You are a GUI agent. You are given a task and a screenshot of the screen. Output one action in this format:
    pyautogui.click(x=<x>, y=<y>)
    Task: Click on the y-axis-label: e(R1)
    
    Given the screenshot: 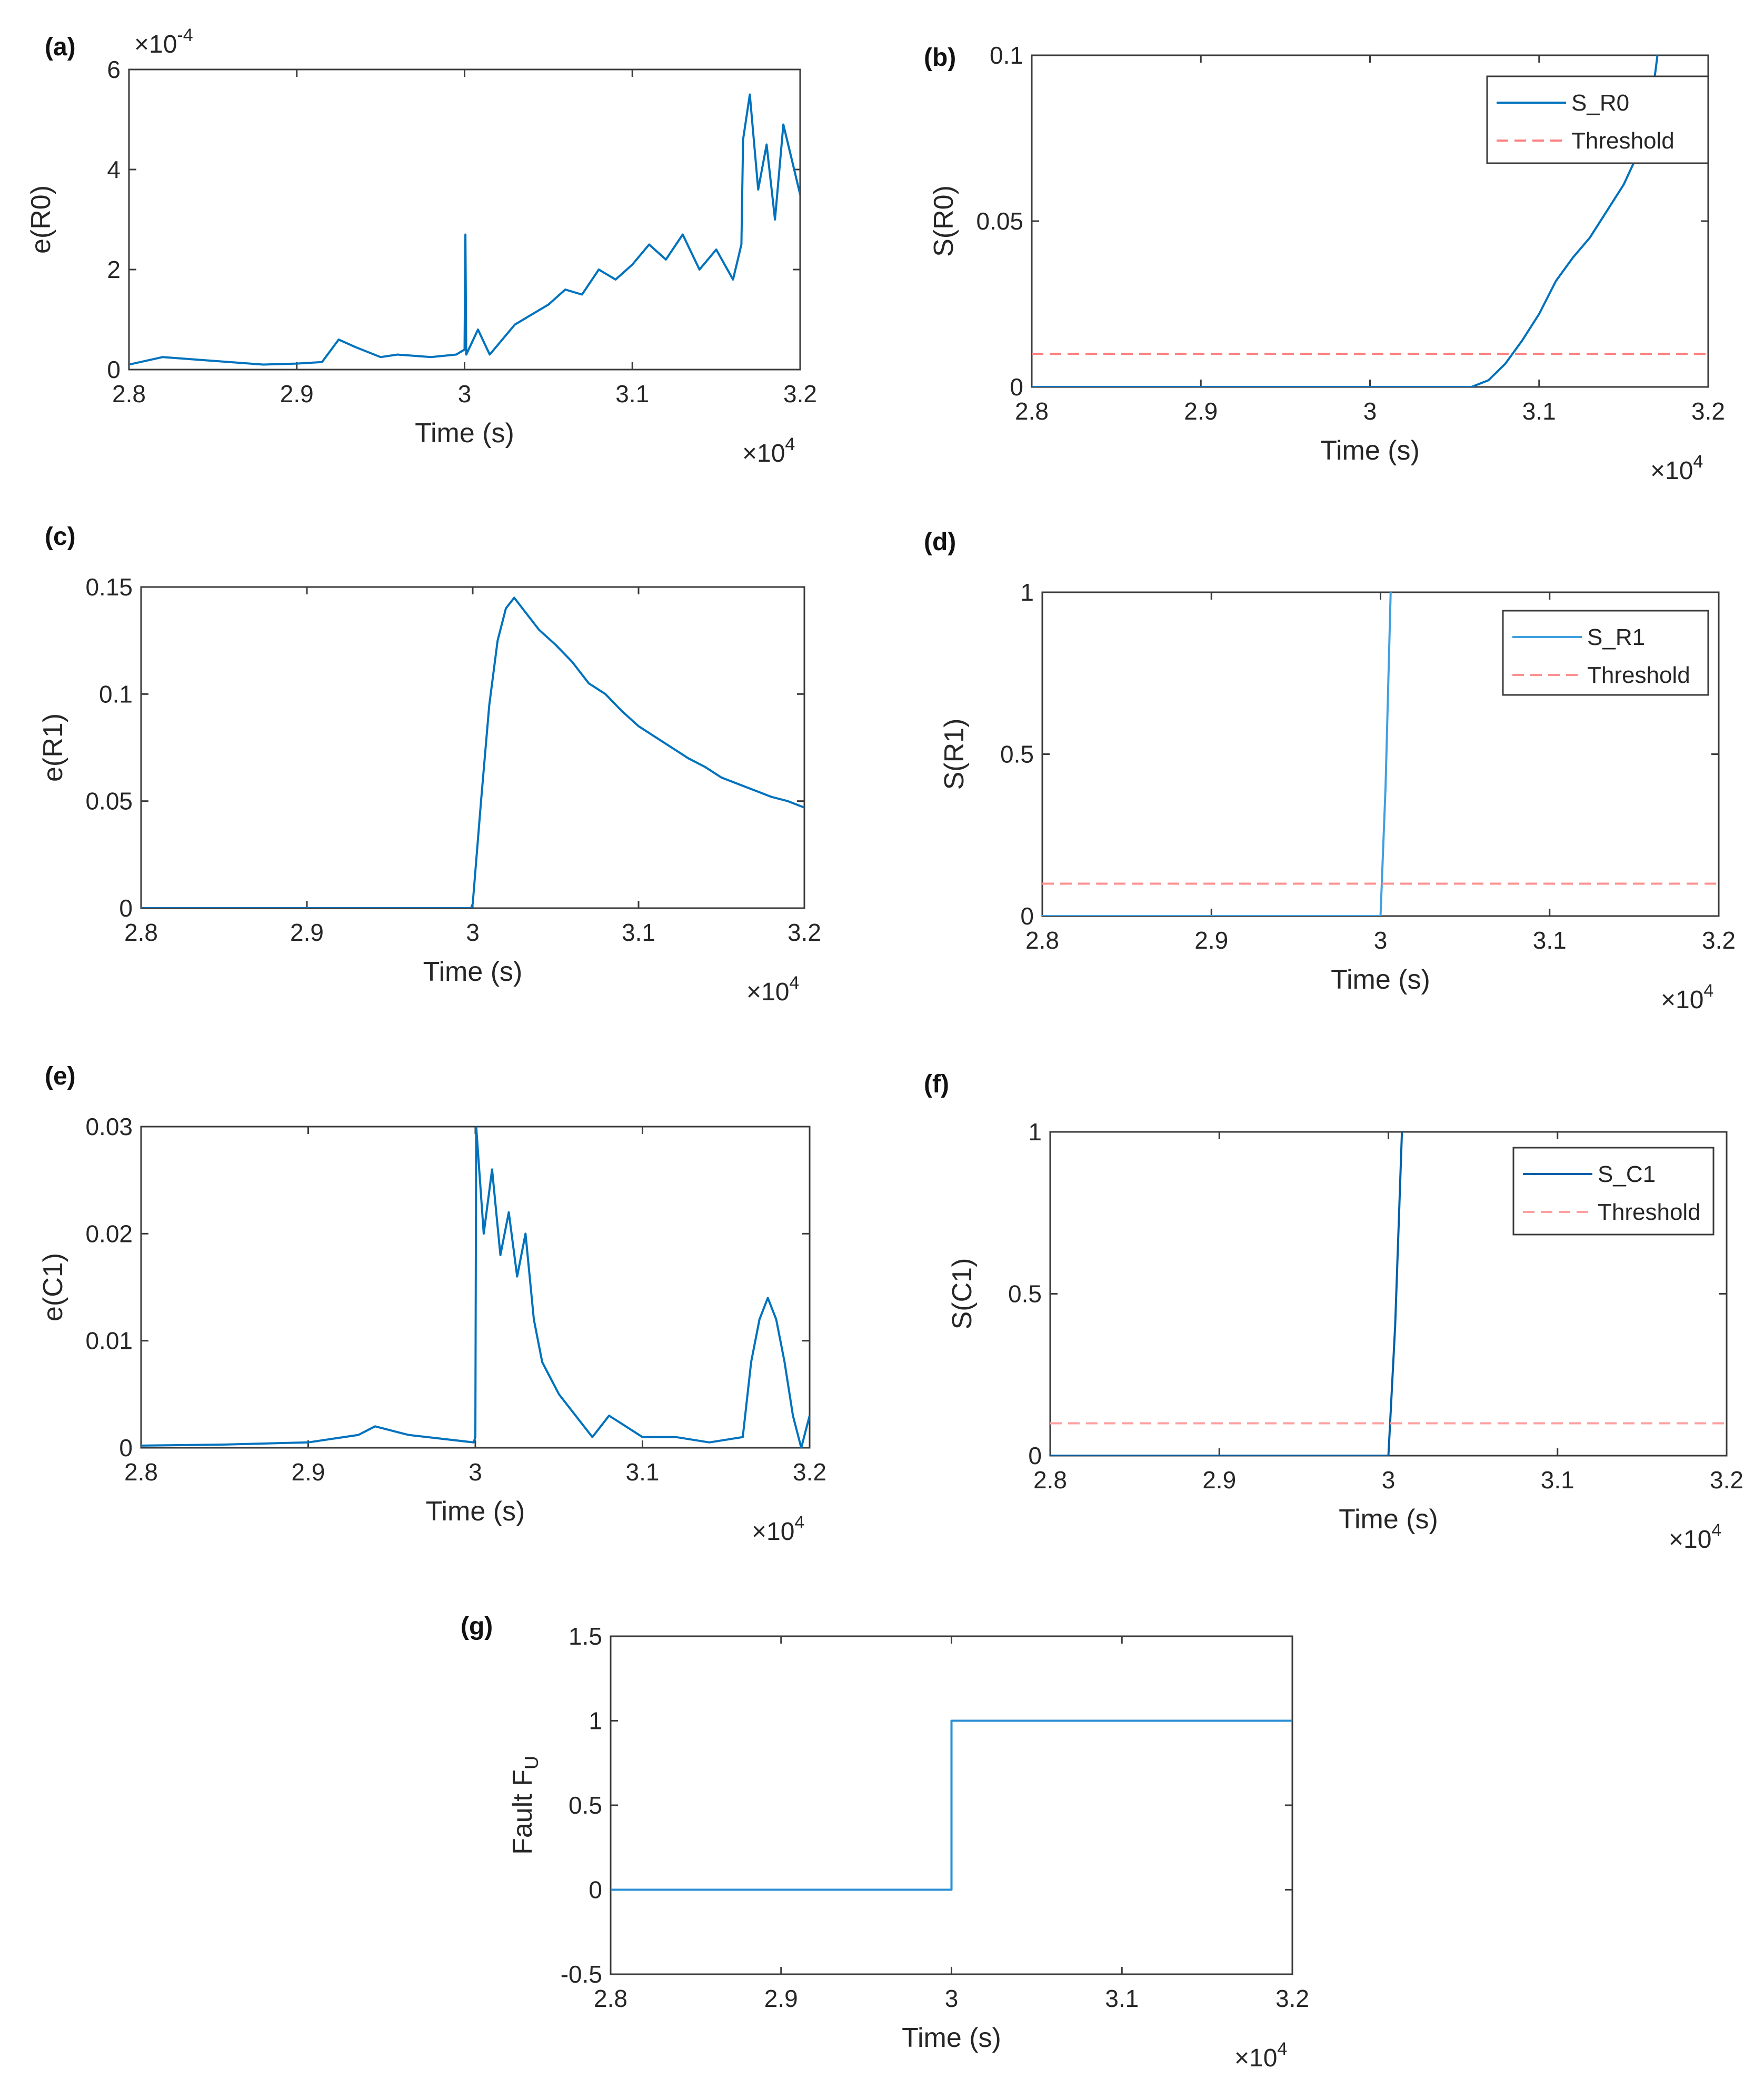 What is the action you would take?
    pyautogui.click(x=53, y=748)
    